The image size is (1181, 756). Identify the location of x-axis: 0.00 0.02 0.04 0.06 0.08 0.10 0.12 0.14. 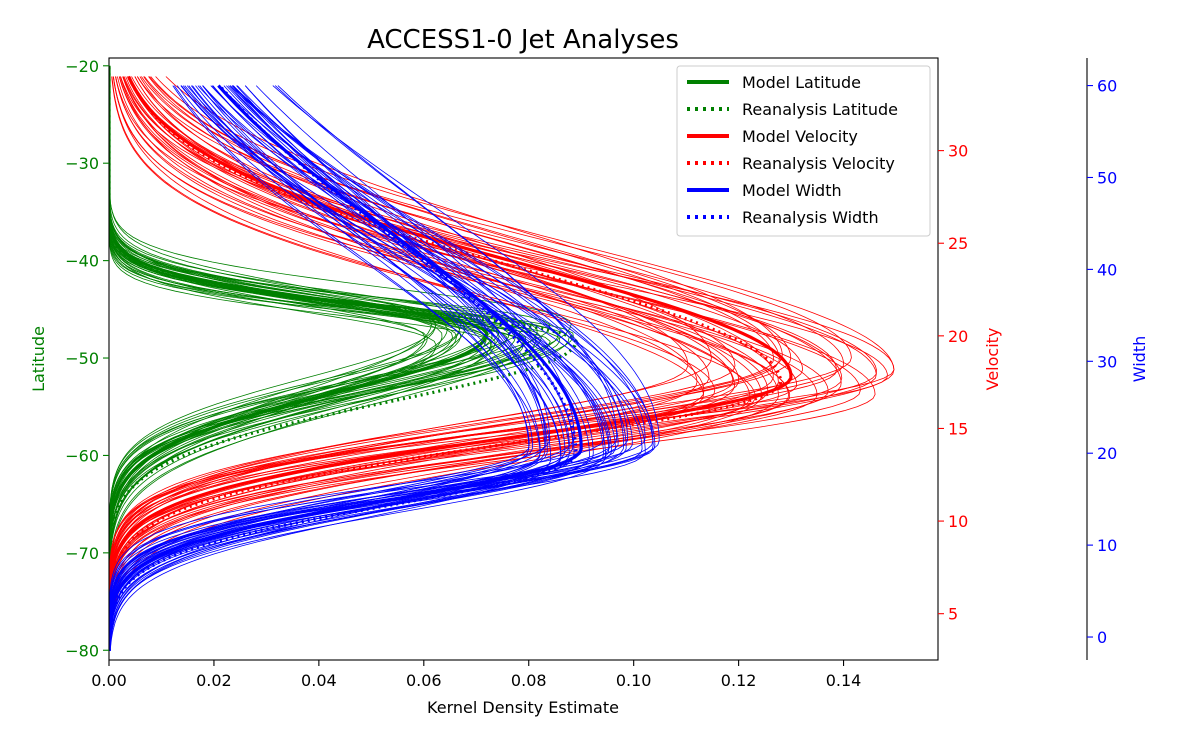
(476, 675).